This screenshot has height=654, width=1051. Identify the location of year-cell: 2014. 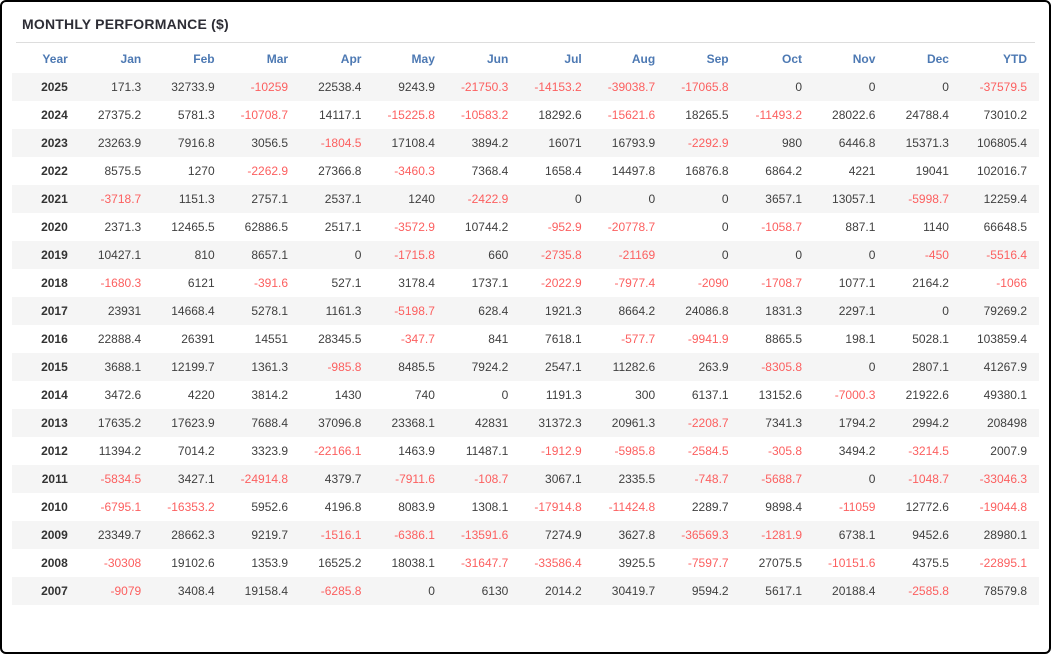
(54, 395).